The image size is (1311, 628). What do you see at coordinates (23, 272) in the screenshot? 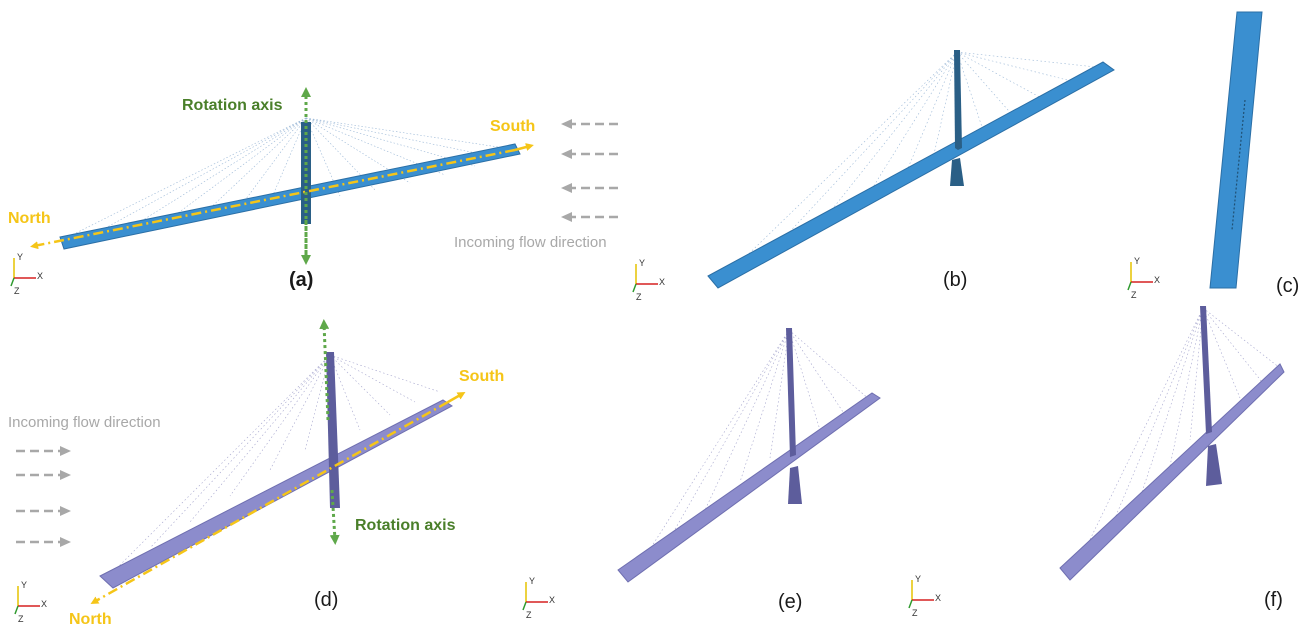
I see `axis-triad-a` at bounding box center [23, 272].